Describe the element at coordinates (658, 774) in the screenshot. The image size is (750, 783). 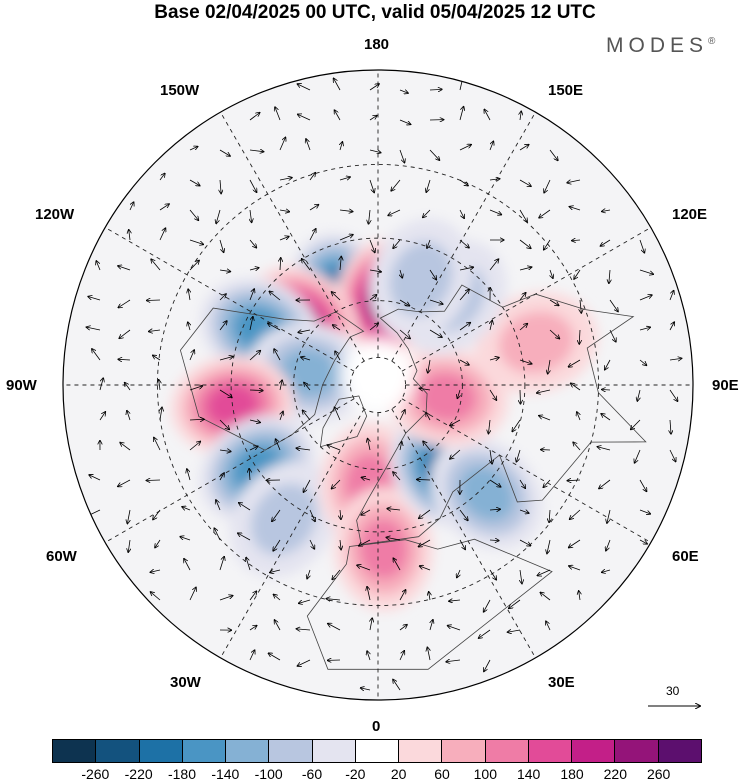
I see `colorbar-label: 260` at that location.